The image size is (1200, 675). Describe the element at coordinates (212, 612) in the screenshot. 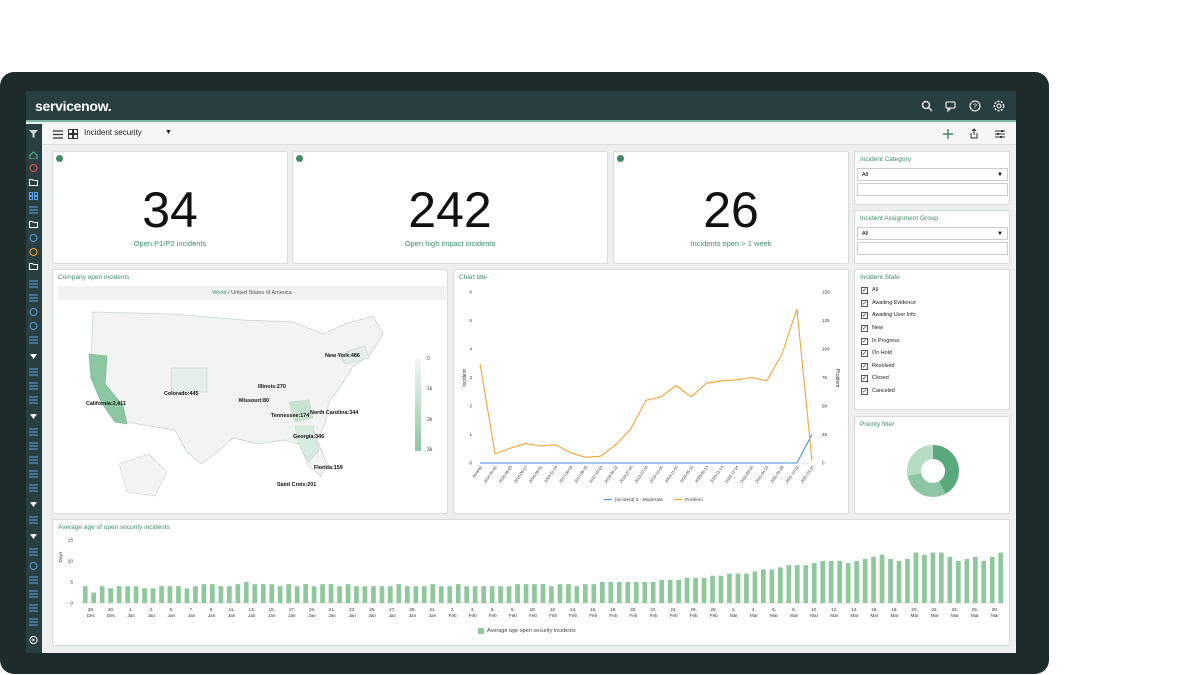

I see `x-tick-label: 9. Jan` at that location.